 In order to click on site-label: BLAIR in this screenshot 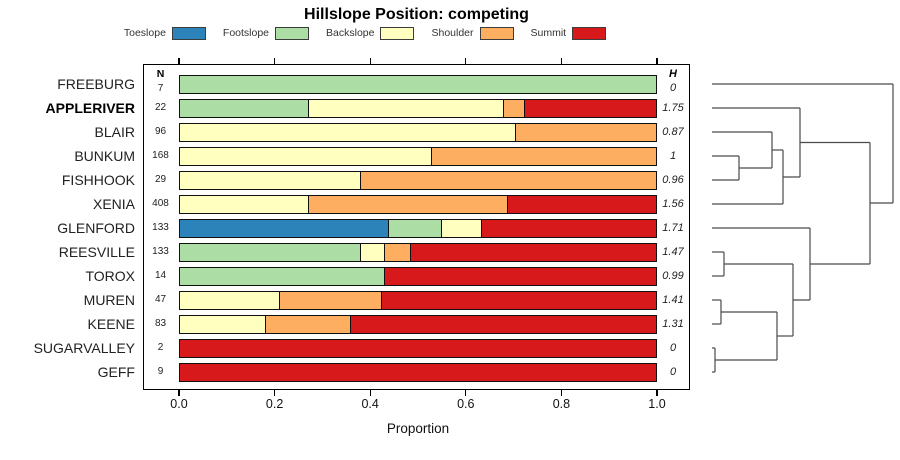, I will do `click(114, 132)`.